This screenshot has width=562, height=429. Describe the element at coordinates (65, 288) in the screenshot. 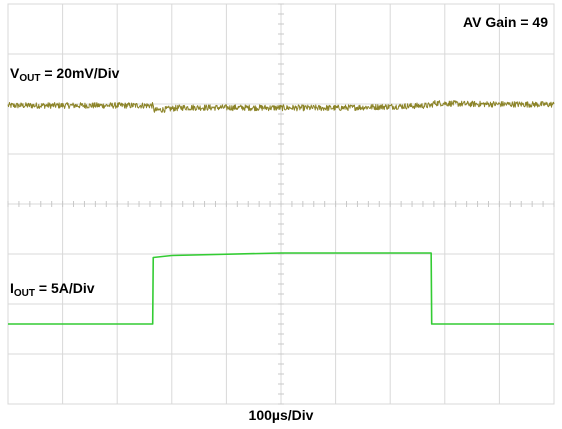

I see `iout-scale: = 5A/Div` at that location.